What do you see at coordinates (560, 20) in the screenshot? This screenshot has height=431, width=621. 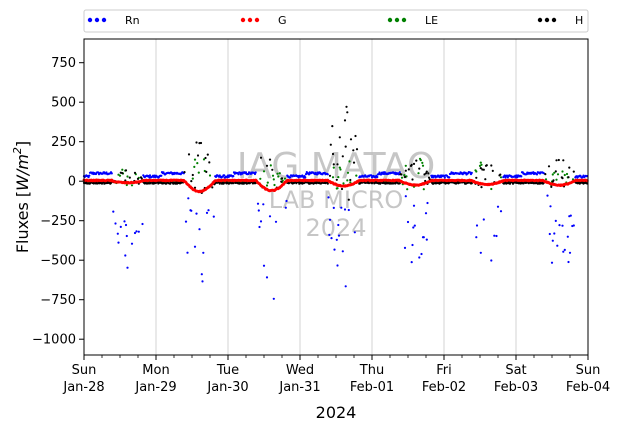 I see `legend-item-h: H` at bounding box center [560, 20].